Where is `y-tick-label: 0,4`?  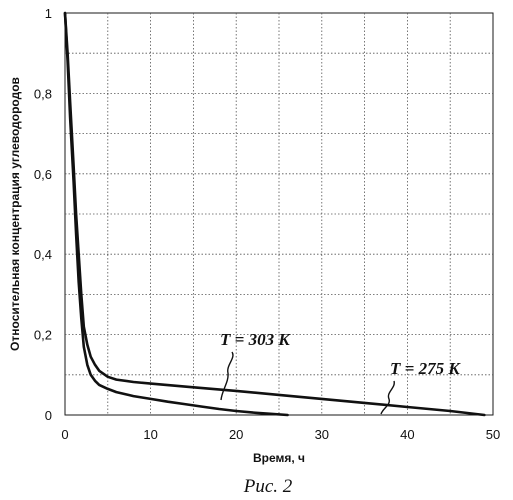 y-tick-label: 0,4 is located at coordinates (43, 254).